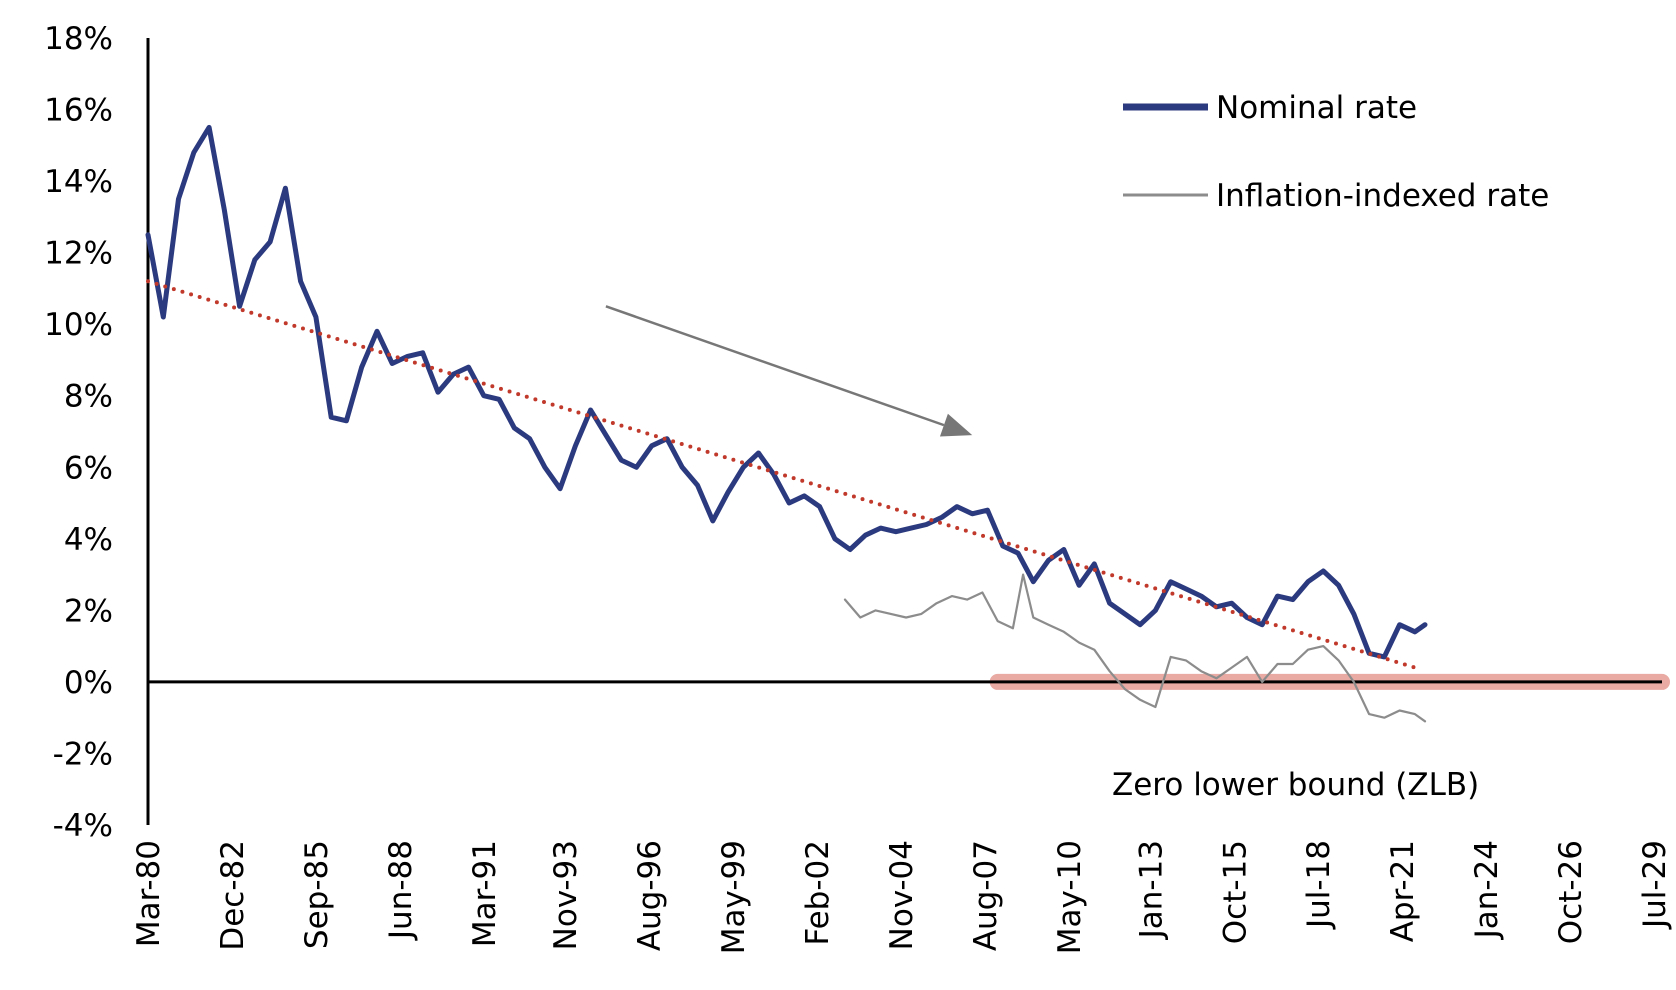 The height and width of the screenshot is (990, 1676). I want to click on x-tick-label: Jan-13, so click(1151, 890).